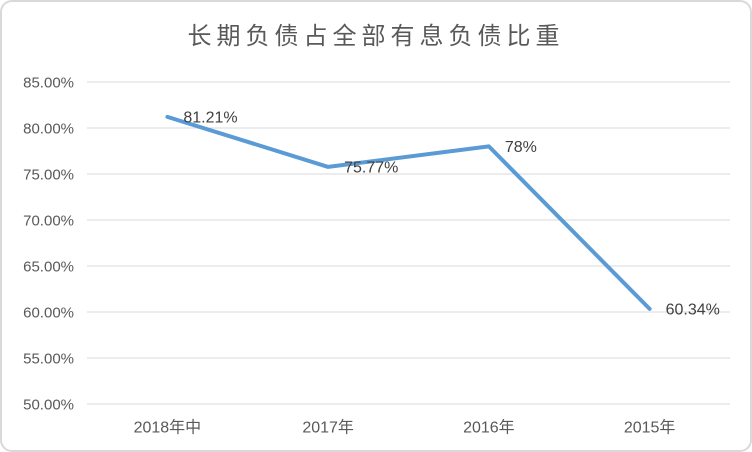 This screenshot has height=452, width=752. What do you see at coordinates (650, 428) in the screenshot?
I see `x-tick-label: 2015年` at bounding box center [650, 428].